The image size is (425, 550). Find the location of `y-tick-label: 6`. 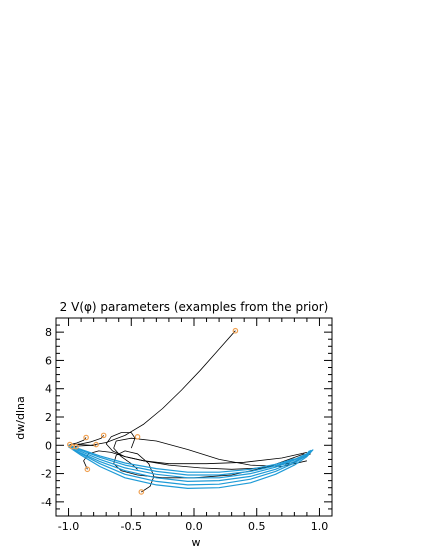

y-tick-label: 6 is located at coordinates (48, 360).